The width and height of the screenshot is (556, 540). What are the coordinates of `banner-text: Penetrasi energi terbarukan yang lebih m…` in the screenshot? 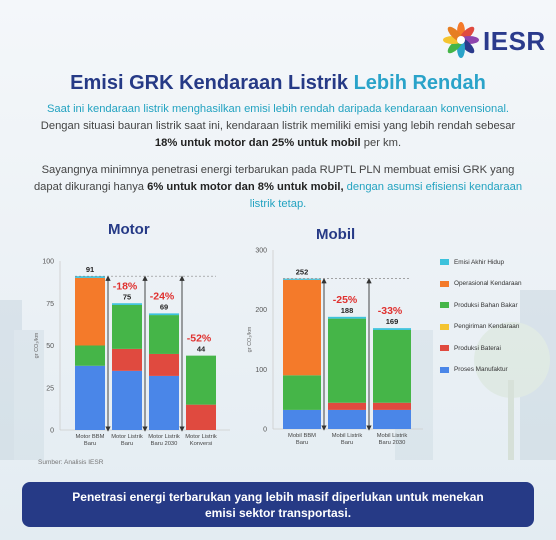 It's located at (278, 504).